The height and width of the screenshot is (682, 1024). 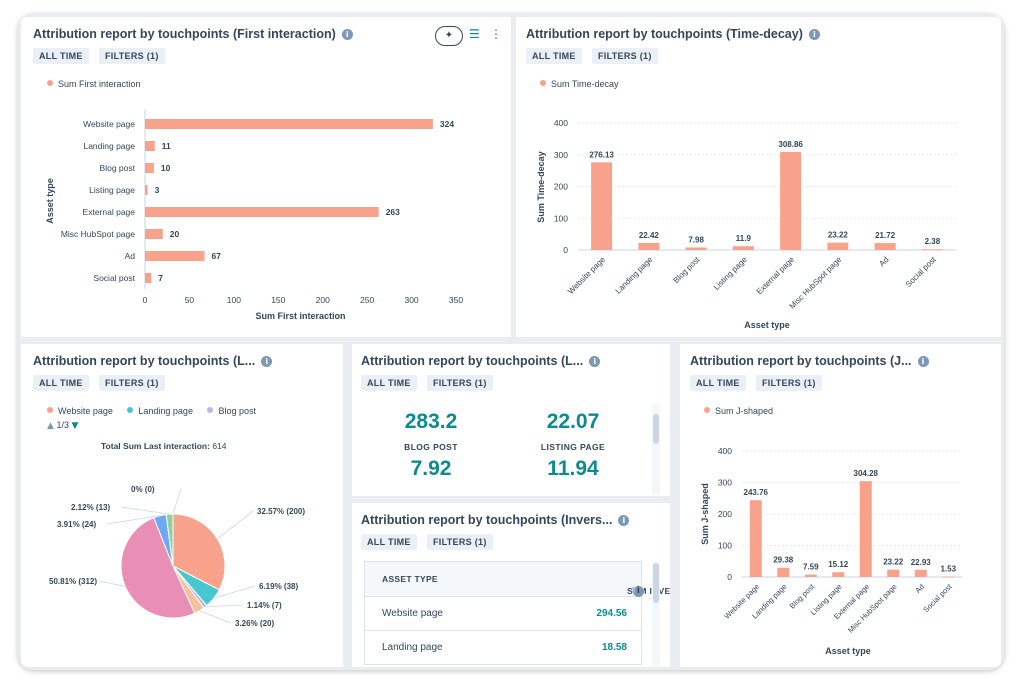 I want to click on kpi-label: BLOG POST, so click(x=431, y=447).